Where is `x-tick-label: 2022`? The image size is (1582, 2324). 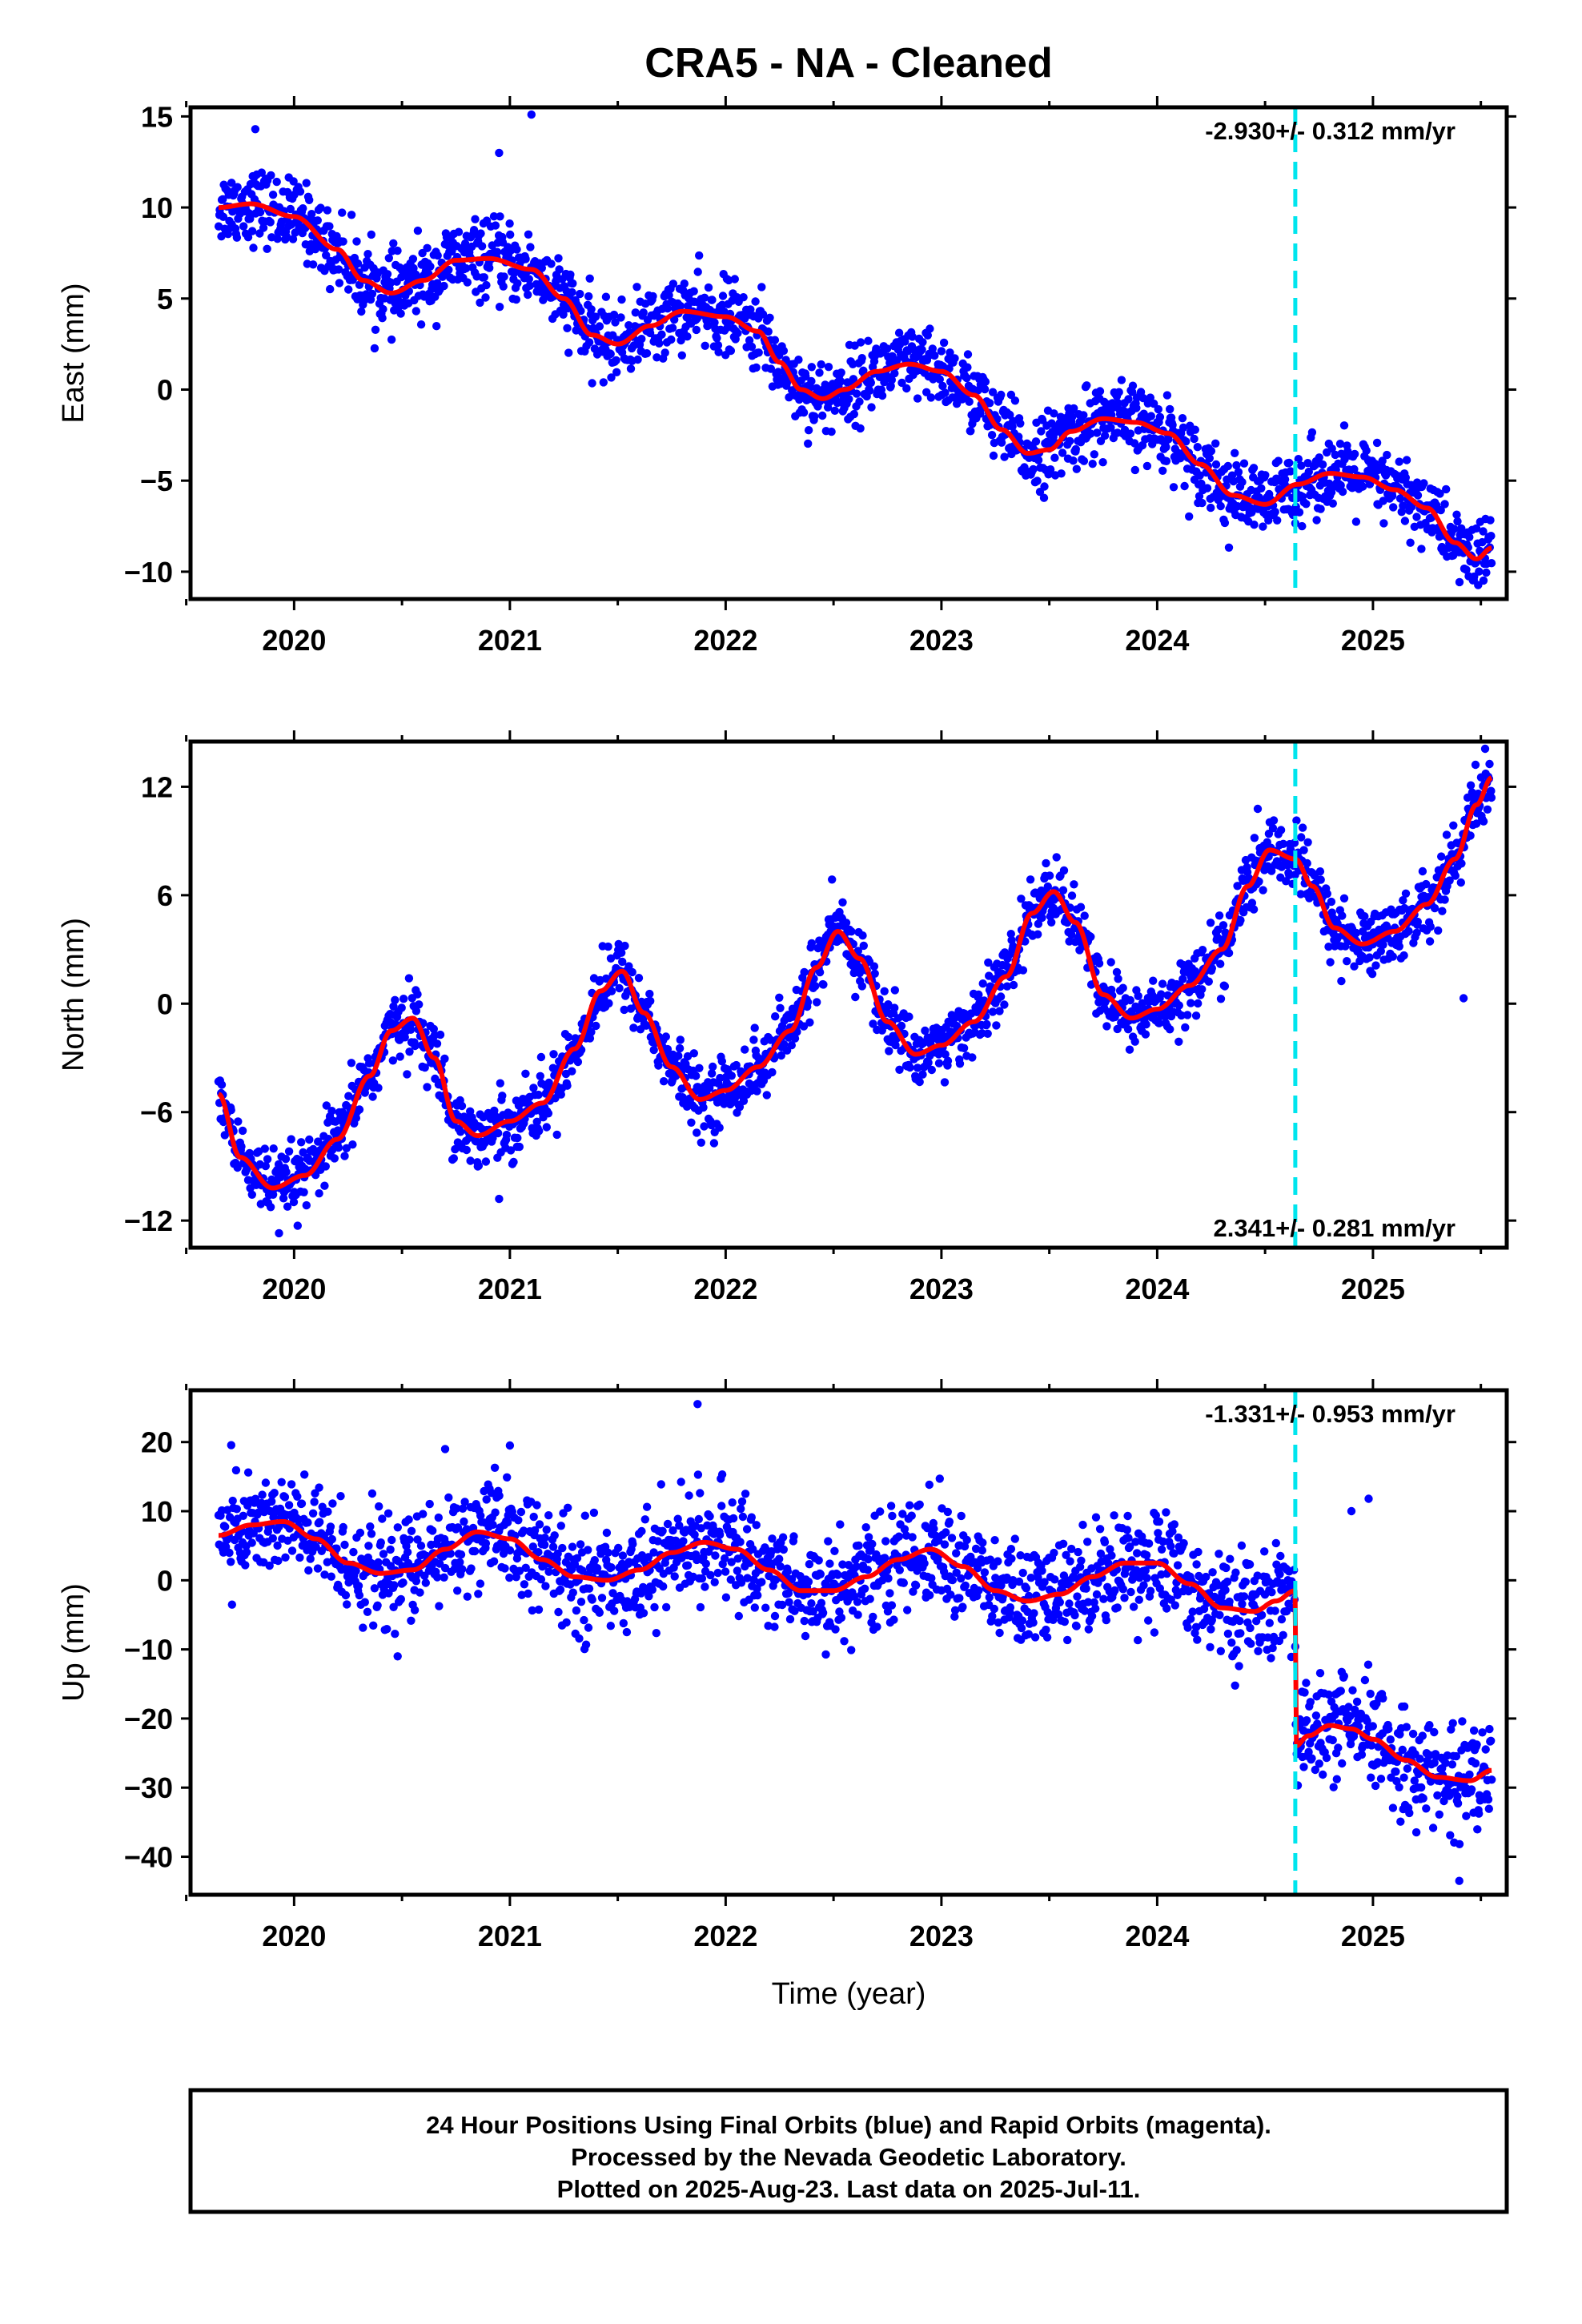
x-tick-label: 2022 is located at coordinates (725, 1936).